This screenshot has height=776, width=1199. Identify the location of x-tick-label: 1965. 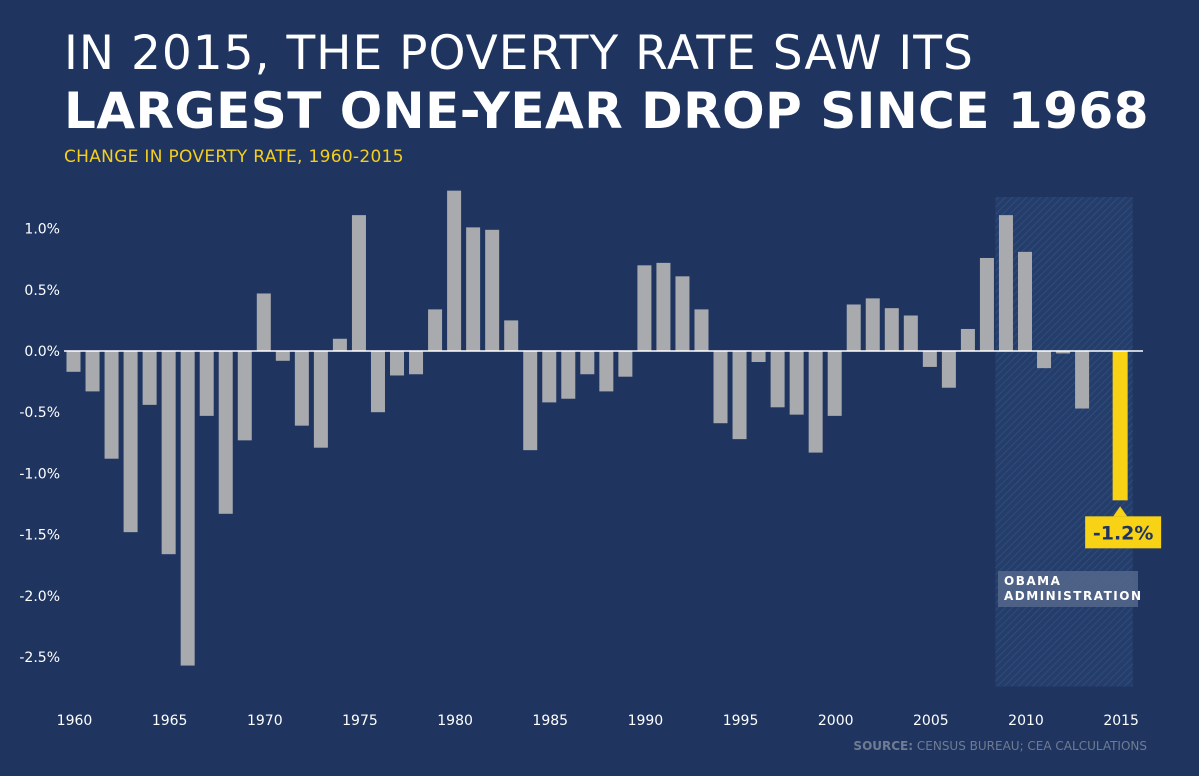
(170, 721).